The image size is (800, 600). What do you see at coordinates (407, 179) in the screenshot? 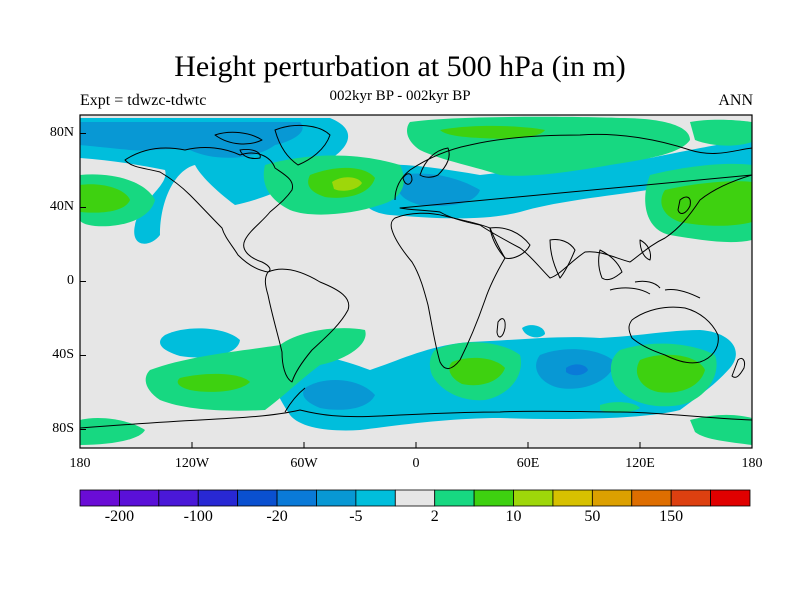
I see `coast-british-isles` at bounding box center [407, 179].